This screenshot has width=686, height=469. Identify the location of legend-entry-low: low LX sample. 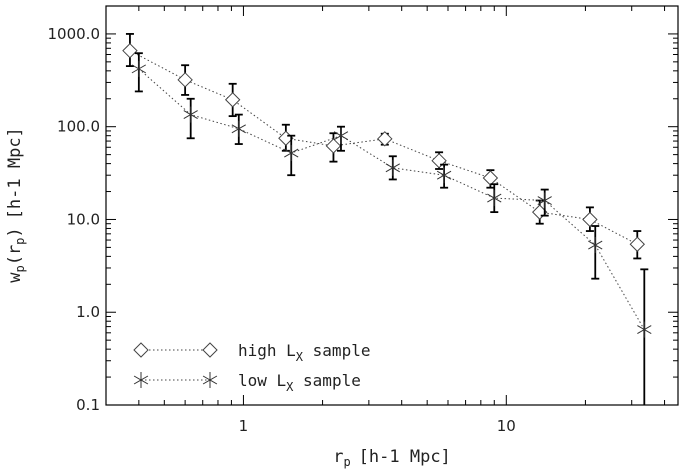
(247, 382).